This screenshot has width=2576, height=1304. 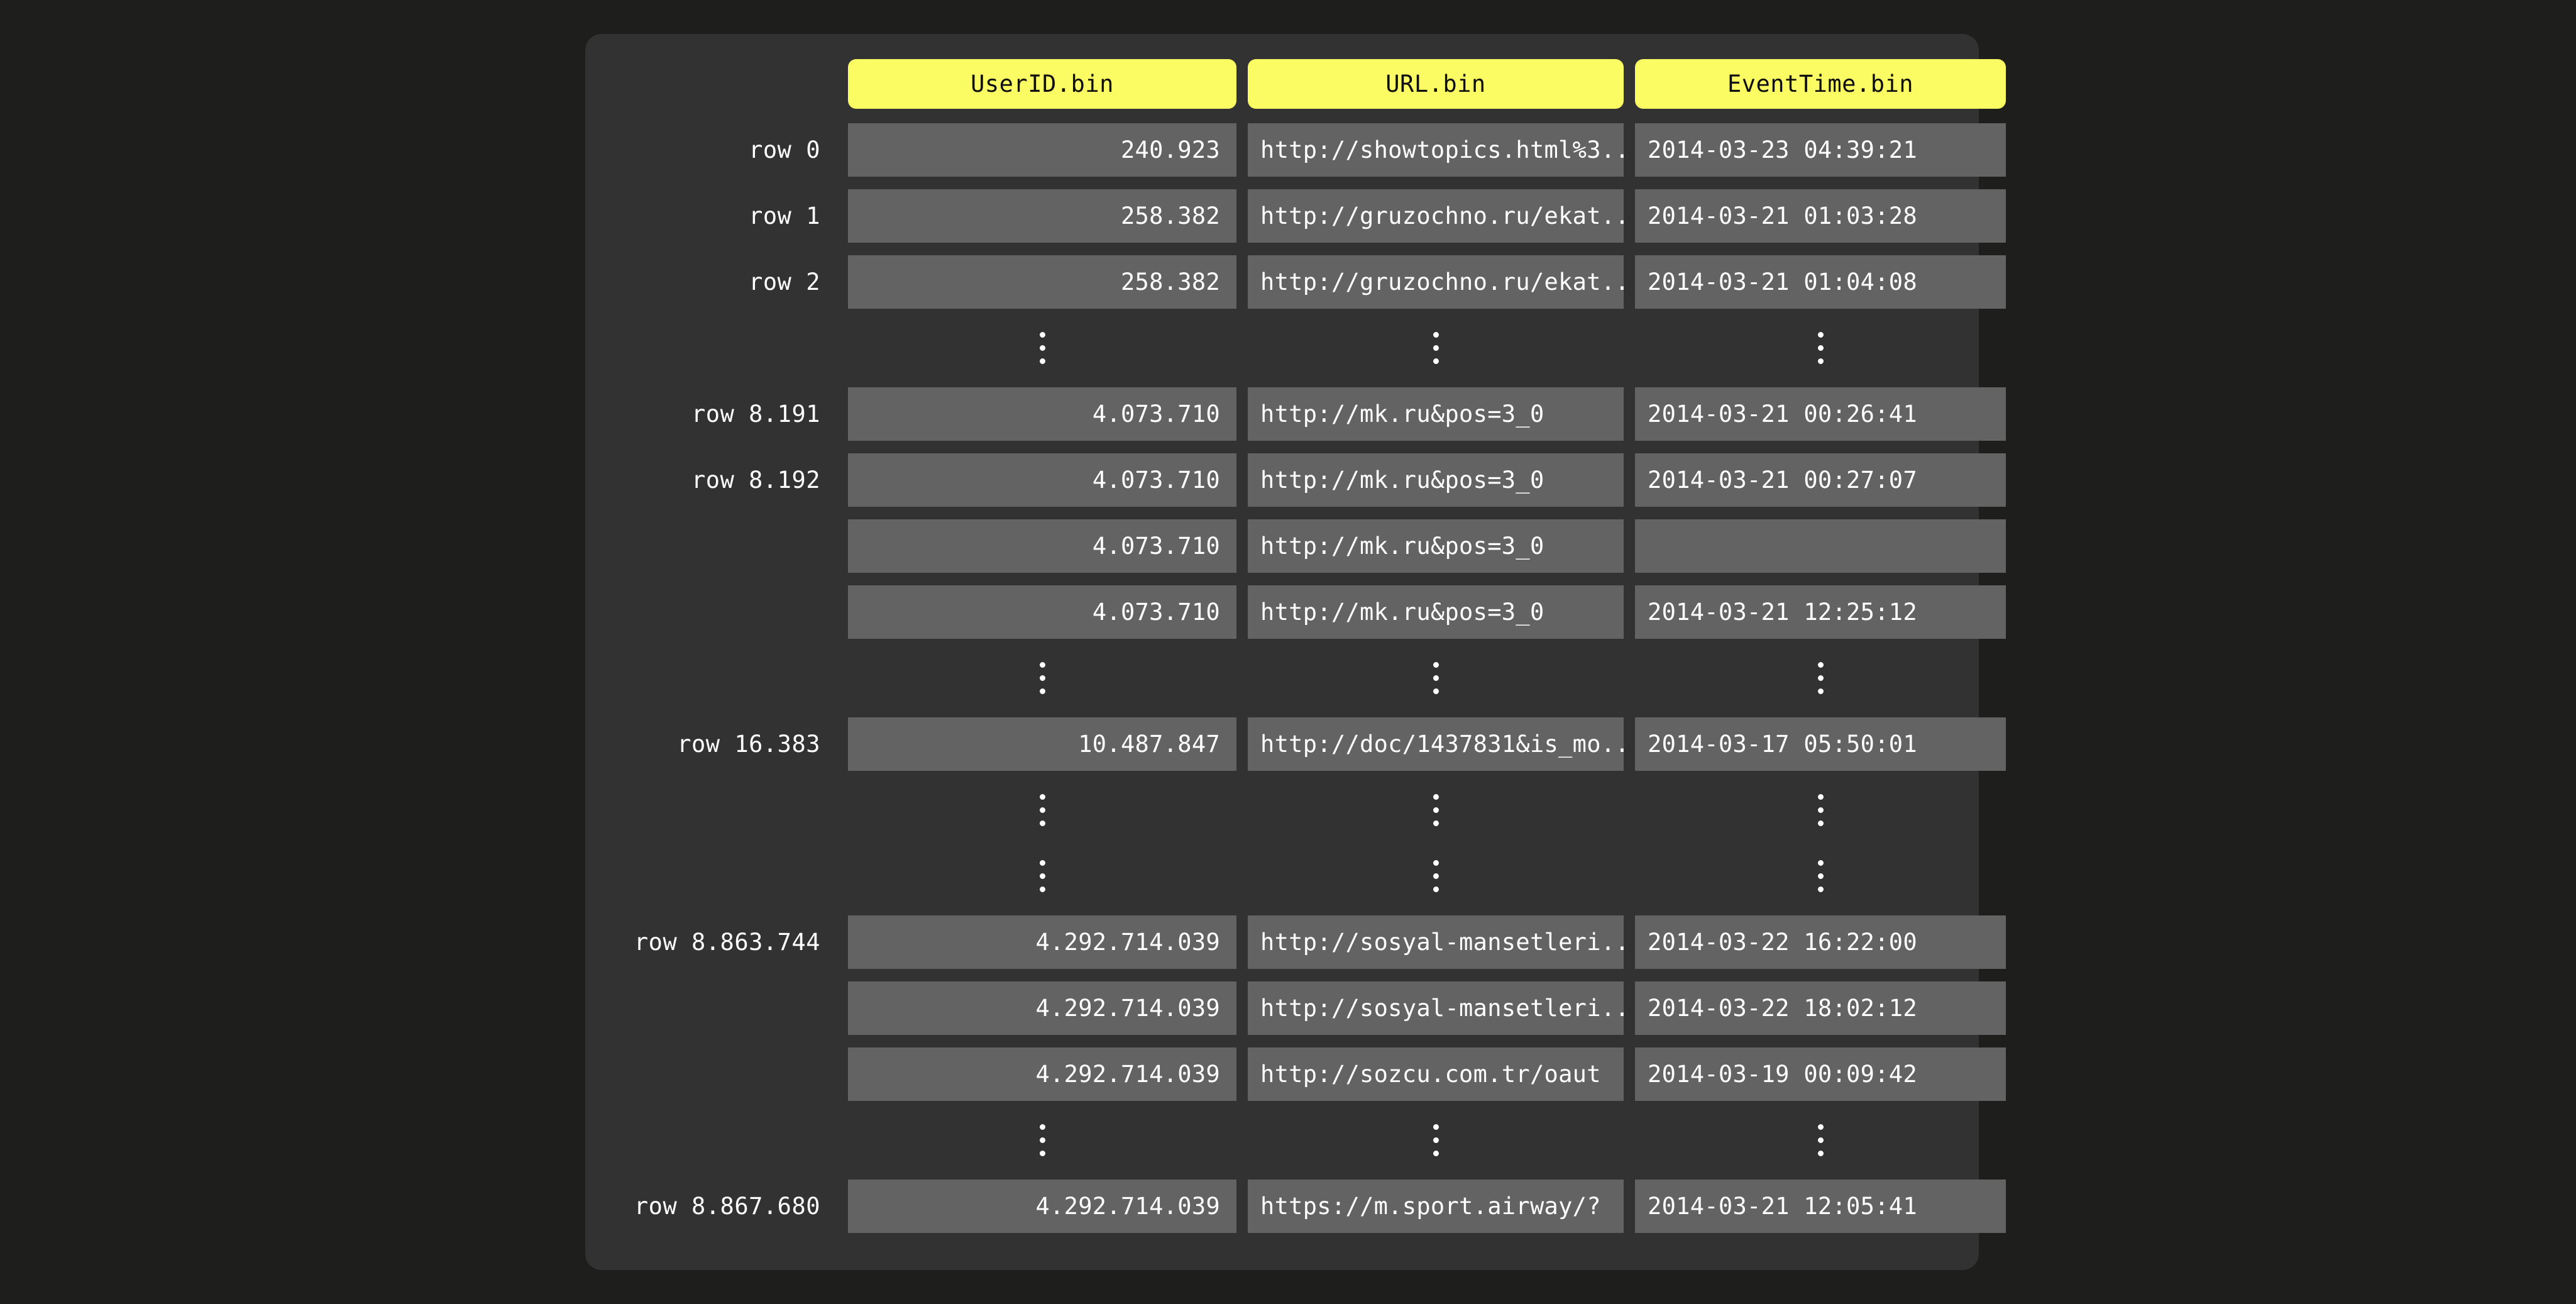 I want to click on table-cell-eventtime: 2014-03-21 00:26:41, so click(x=1821, y=414).